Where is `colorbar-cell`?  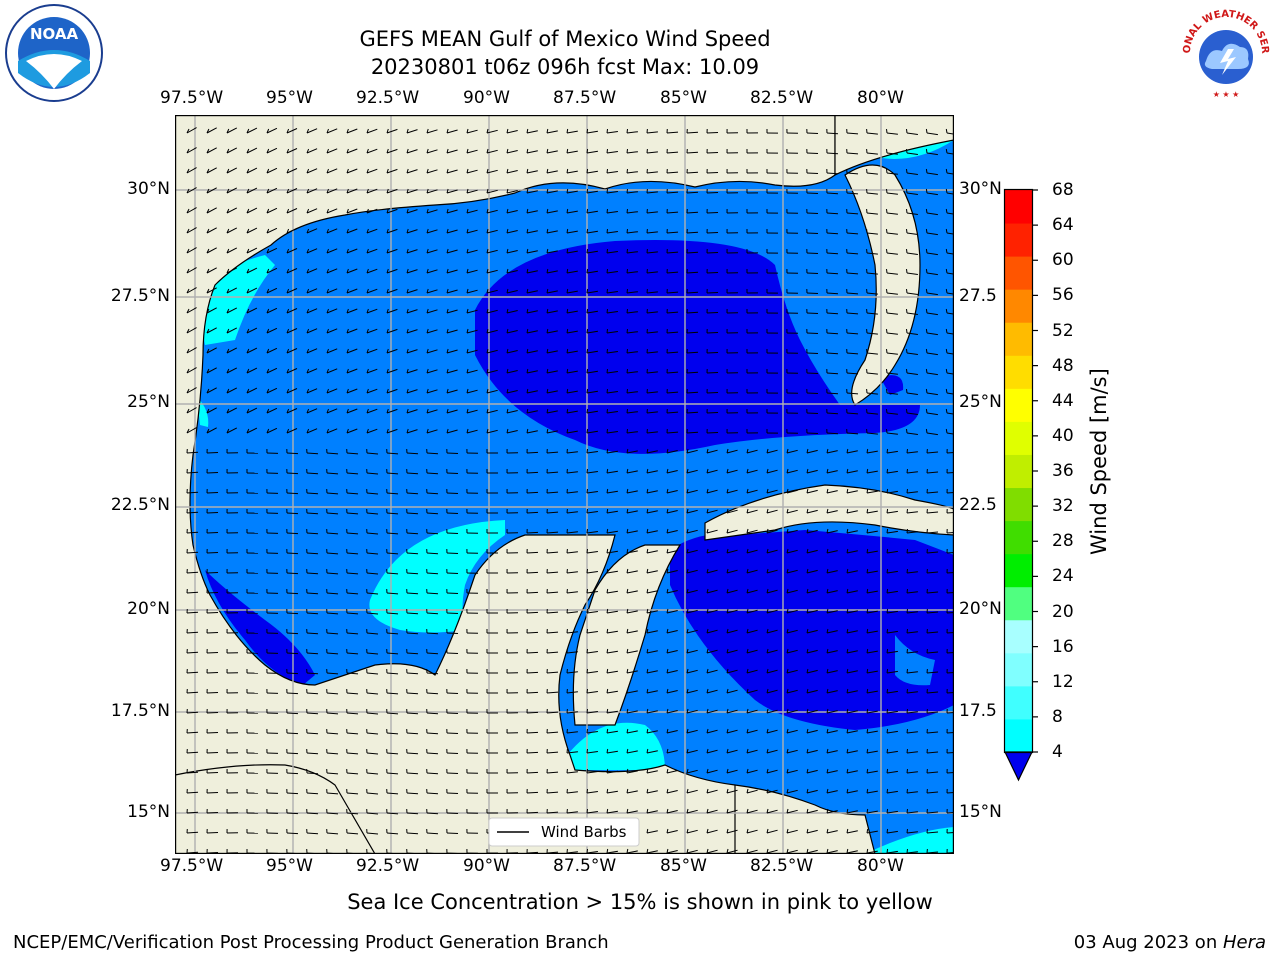 colorbar-cell is located at coordinates (1018, 702).